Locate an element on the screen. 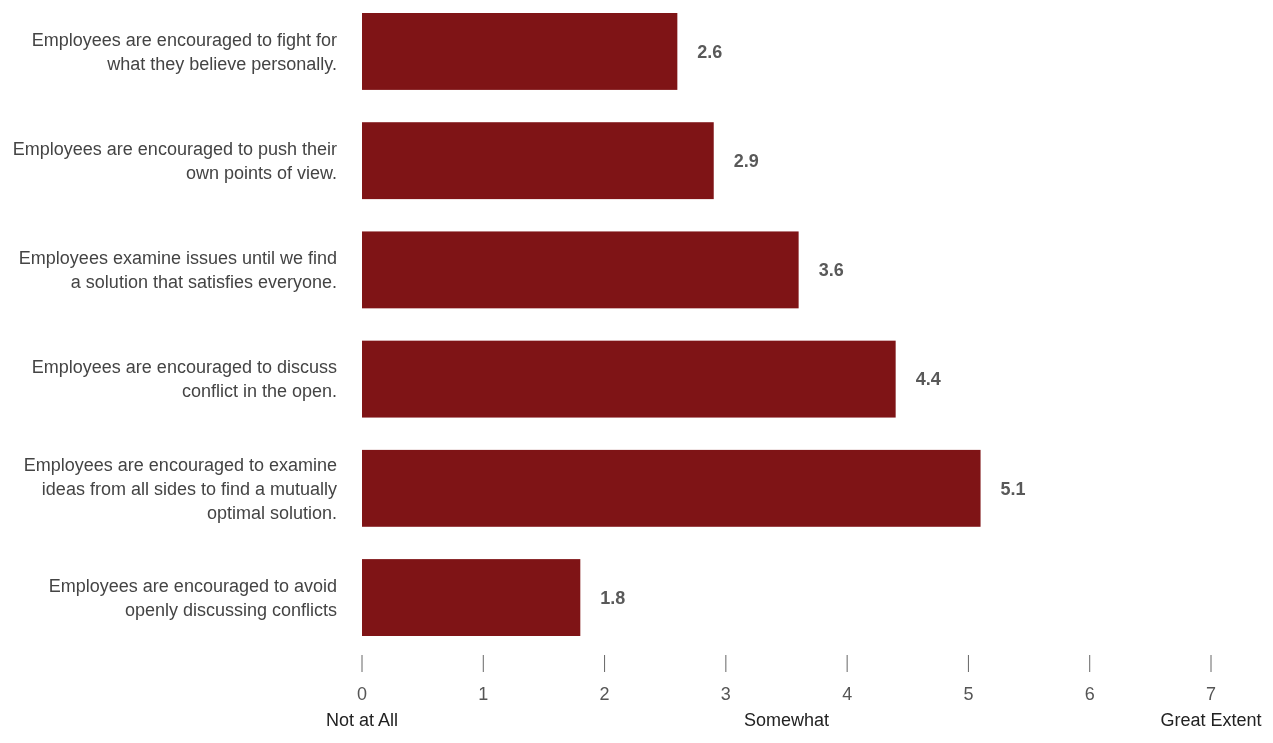 This screenshot has width=1273, height=743. y-tick-label: Employees are encouraged to push their own points of view. is located at coordinates (174, 160).